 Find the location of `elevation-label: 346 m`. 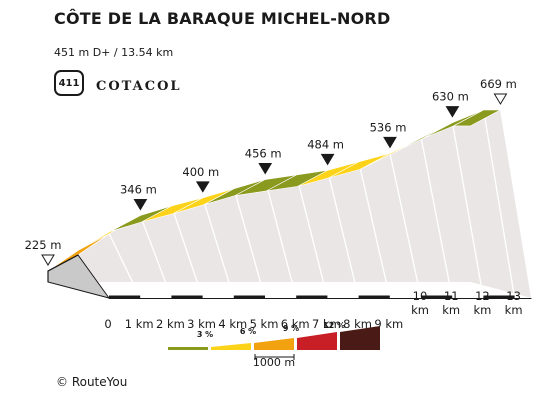

elevation-label: 346 m is located at coordinates (138, 189).